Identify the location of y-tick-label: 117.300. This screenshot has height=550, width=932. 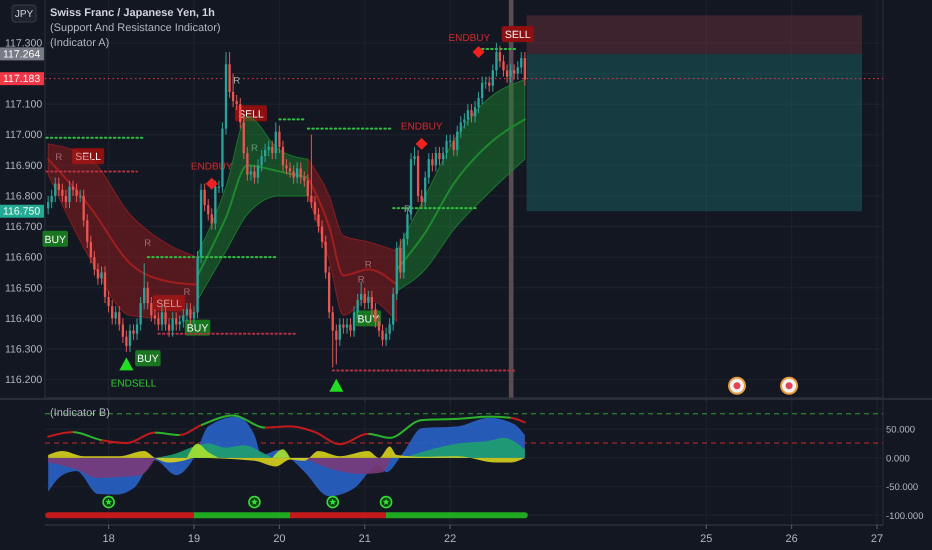
(23, 43).